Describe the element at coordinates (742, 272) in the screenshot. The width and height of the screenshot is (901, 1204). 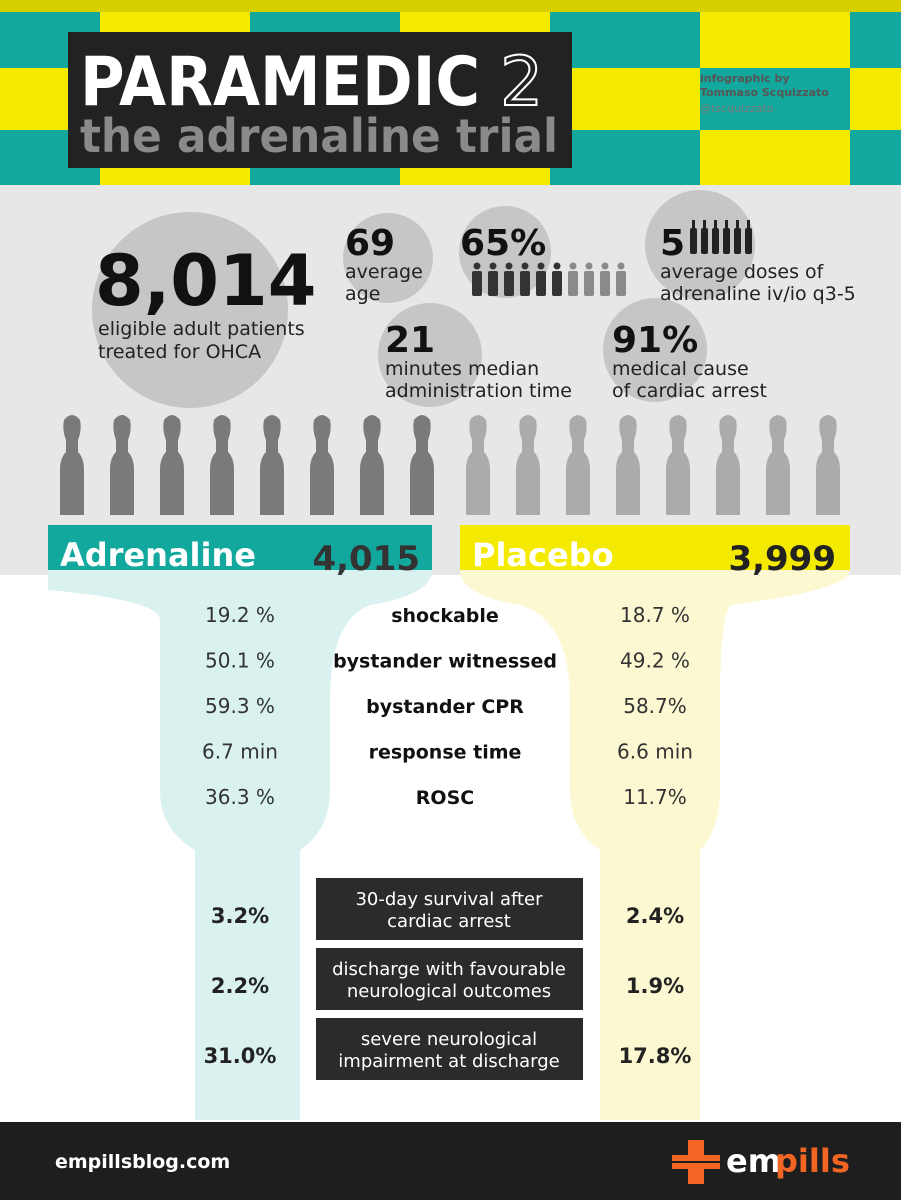
I see `stat-label: average doses of` at that location.